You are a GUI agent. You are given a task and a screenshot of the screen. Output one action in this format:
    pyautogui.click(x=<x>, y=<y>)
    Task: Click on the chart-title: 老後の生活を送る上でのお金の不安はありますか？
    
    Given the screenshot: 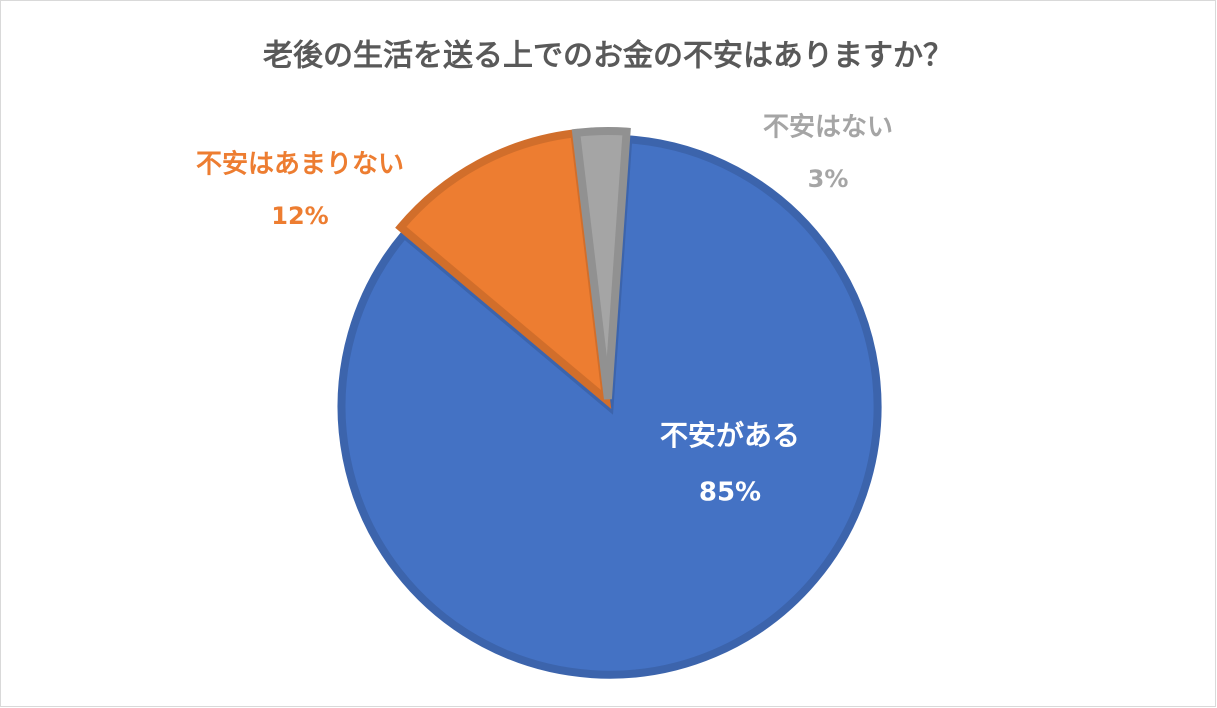 What is the action you would take?
    pyautogui.click(x=608, y=56)
    